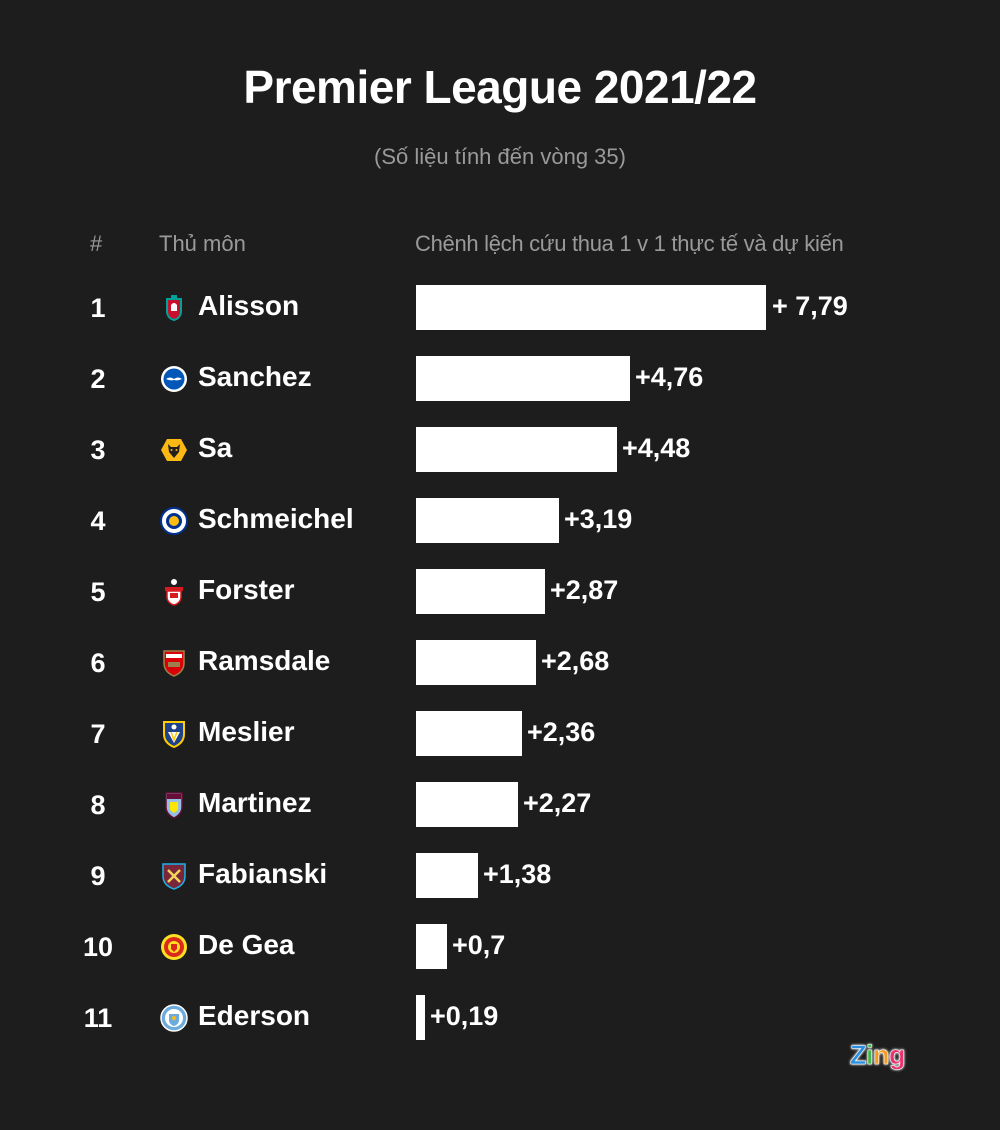 The image size is (1000, 1130). I want to click on chart-row: 2 Sanchez +4,76, so click(500, 377).